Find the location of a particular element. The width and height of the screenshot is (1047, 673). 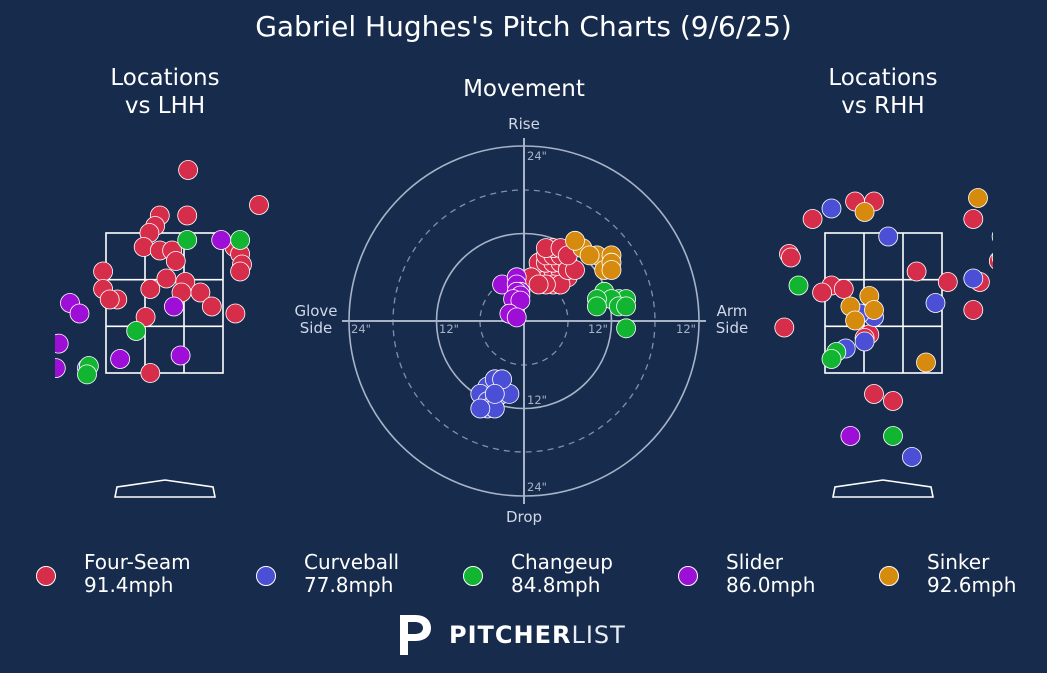

movement-points is located at coordinates (553, 324).